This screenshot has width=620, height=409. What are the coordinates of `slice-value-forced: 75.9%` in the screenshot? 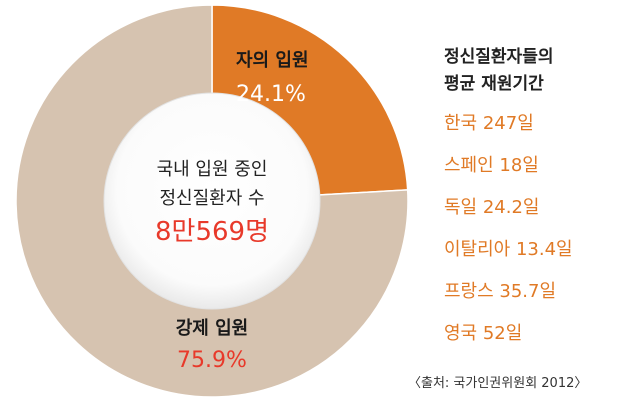 It's located at (212, 360).